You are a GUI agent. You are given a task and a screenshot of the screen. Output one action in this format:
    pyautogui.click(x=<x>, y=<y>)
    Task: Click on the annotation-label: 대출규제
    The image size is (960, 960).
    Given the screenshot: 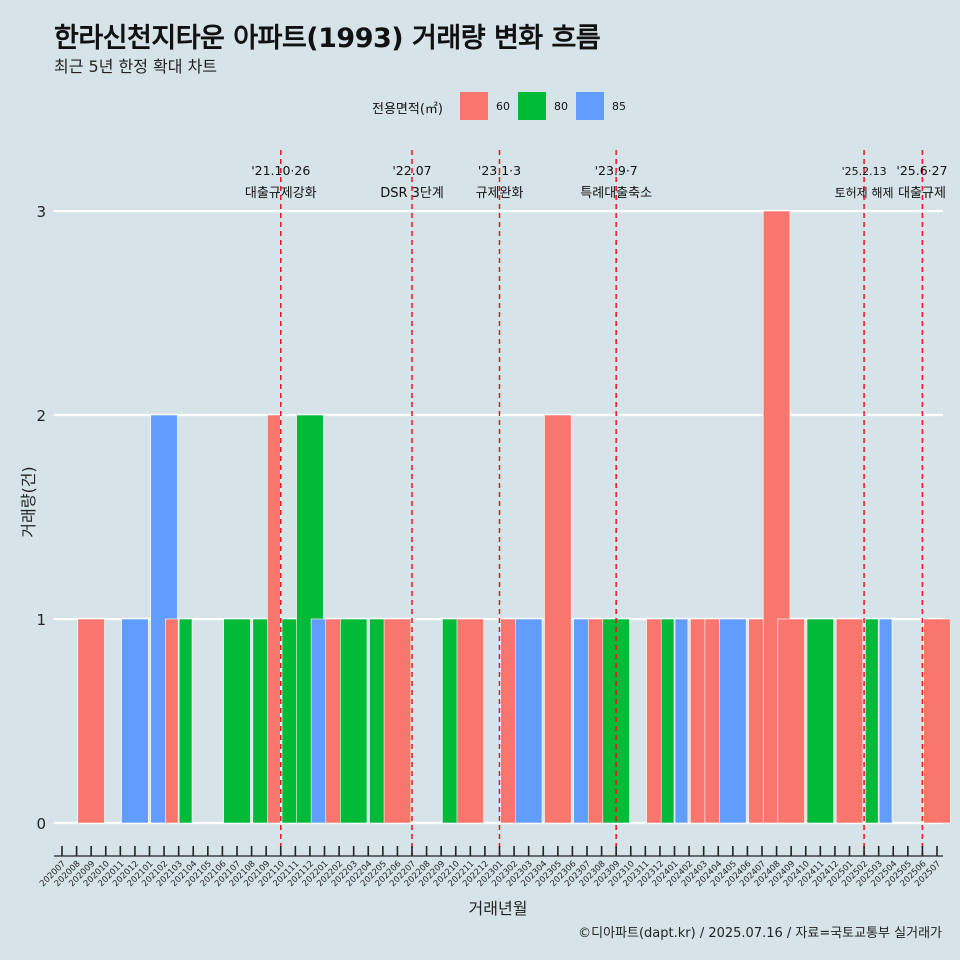 What is the action you would take?
    pyautogui.click(x=922, y=193)
    